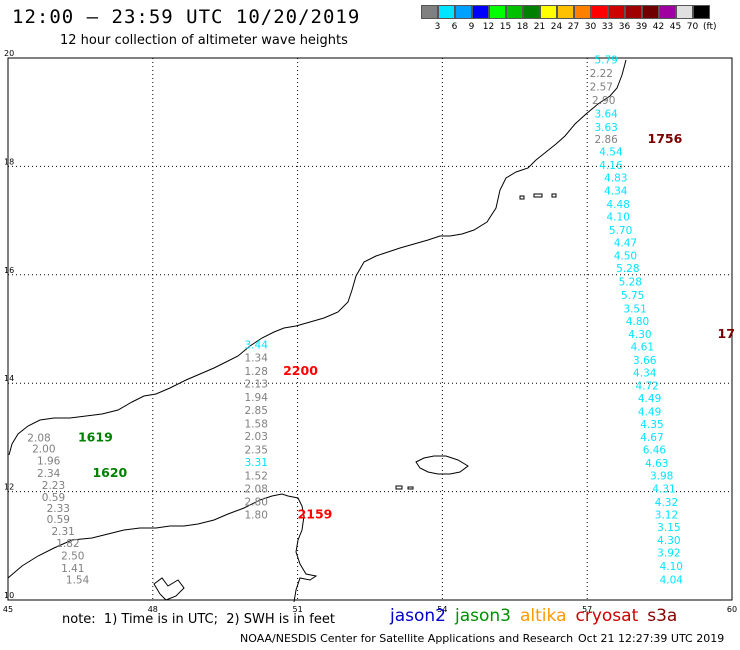 The height and width of the screenshot is (650, 740). I want to click on wave-height-value: 4.48, so click(618, 205).